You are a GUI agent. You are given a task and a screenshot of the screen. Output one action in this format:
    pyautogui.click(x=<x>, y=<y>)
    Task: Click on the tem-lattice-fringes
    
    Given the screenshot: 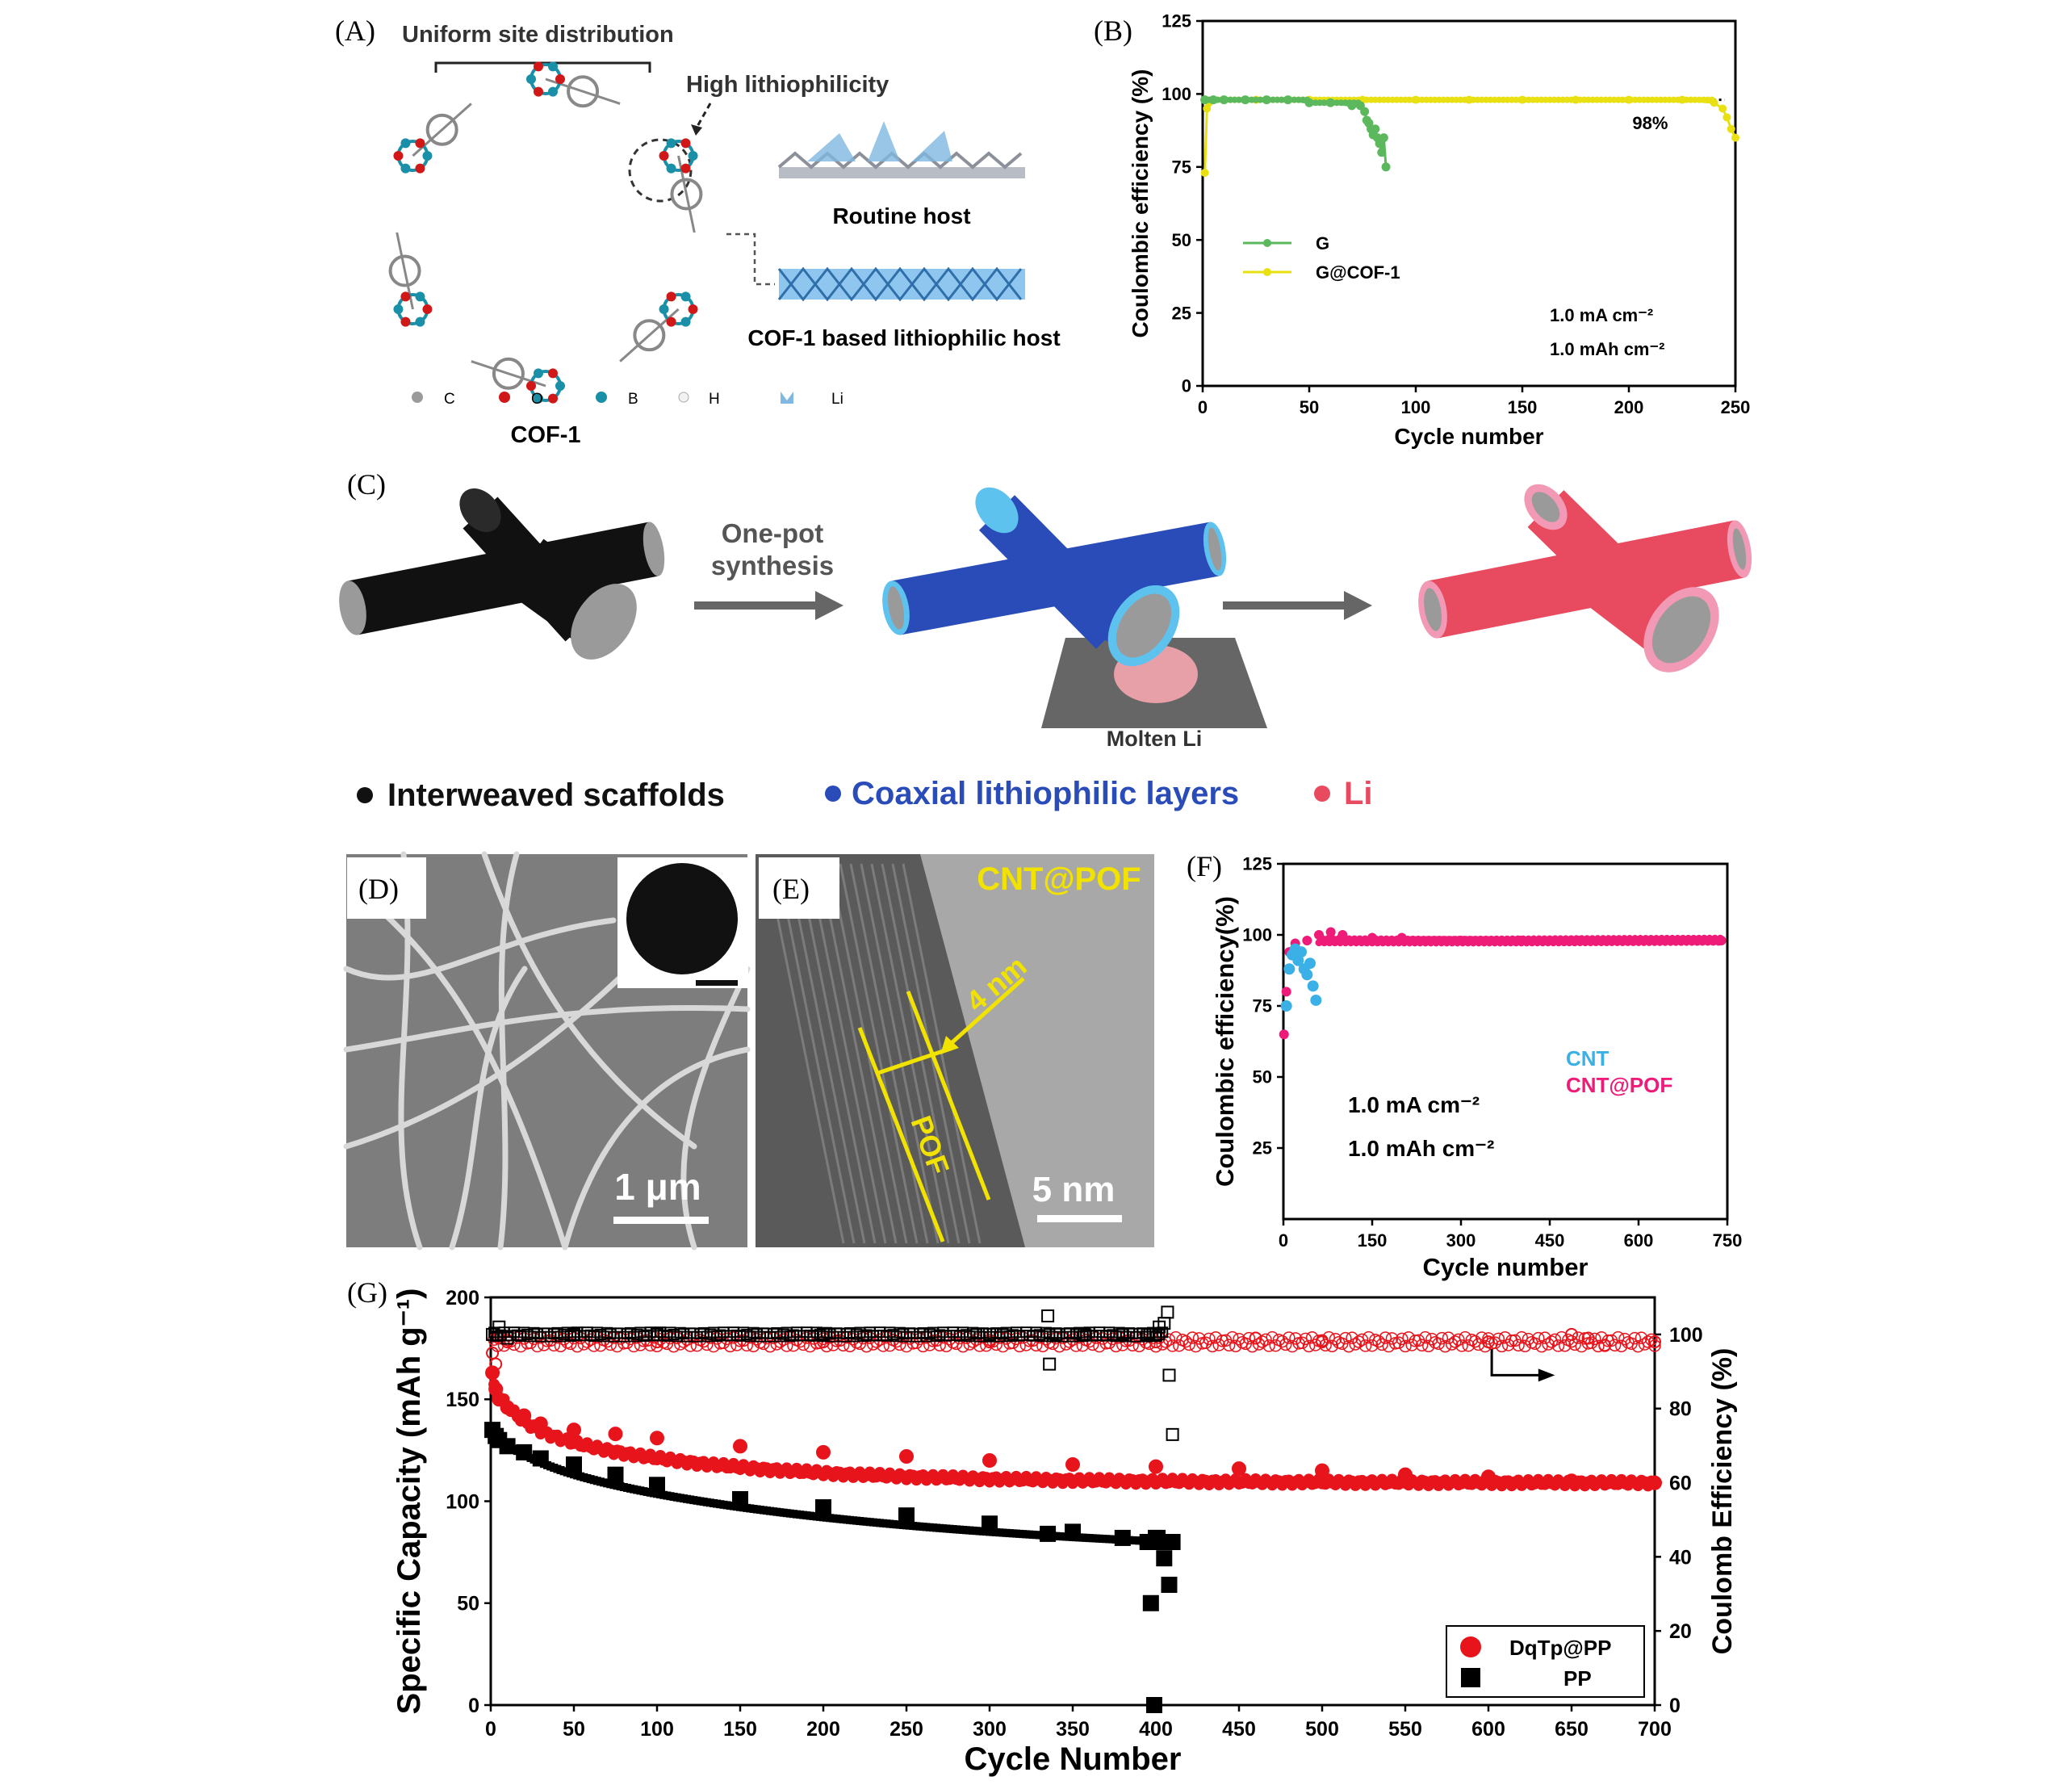 What is the action you would take?
    pyautogui.click(x=873, y=1053)
    